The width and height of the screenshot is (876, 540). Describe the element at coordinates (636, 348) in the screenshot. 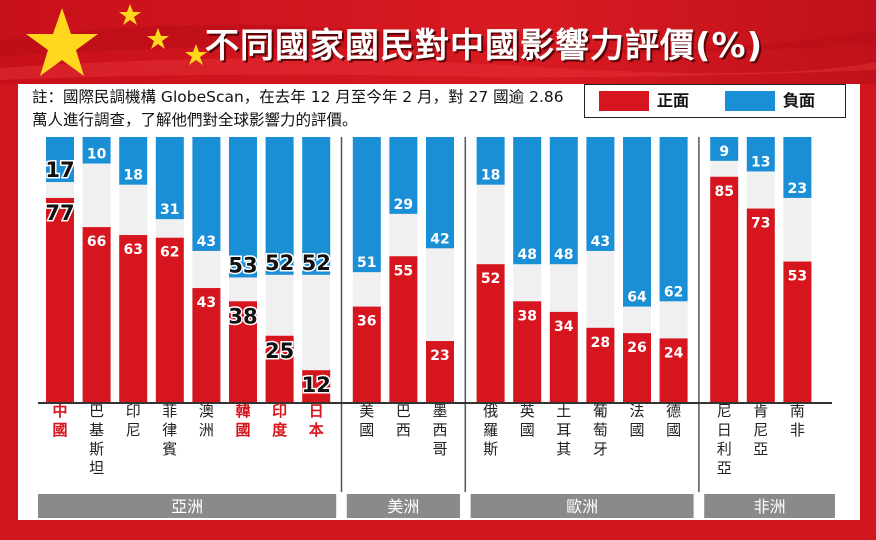

I see `data-label-positive: 26` at that location.